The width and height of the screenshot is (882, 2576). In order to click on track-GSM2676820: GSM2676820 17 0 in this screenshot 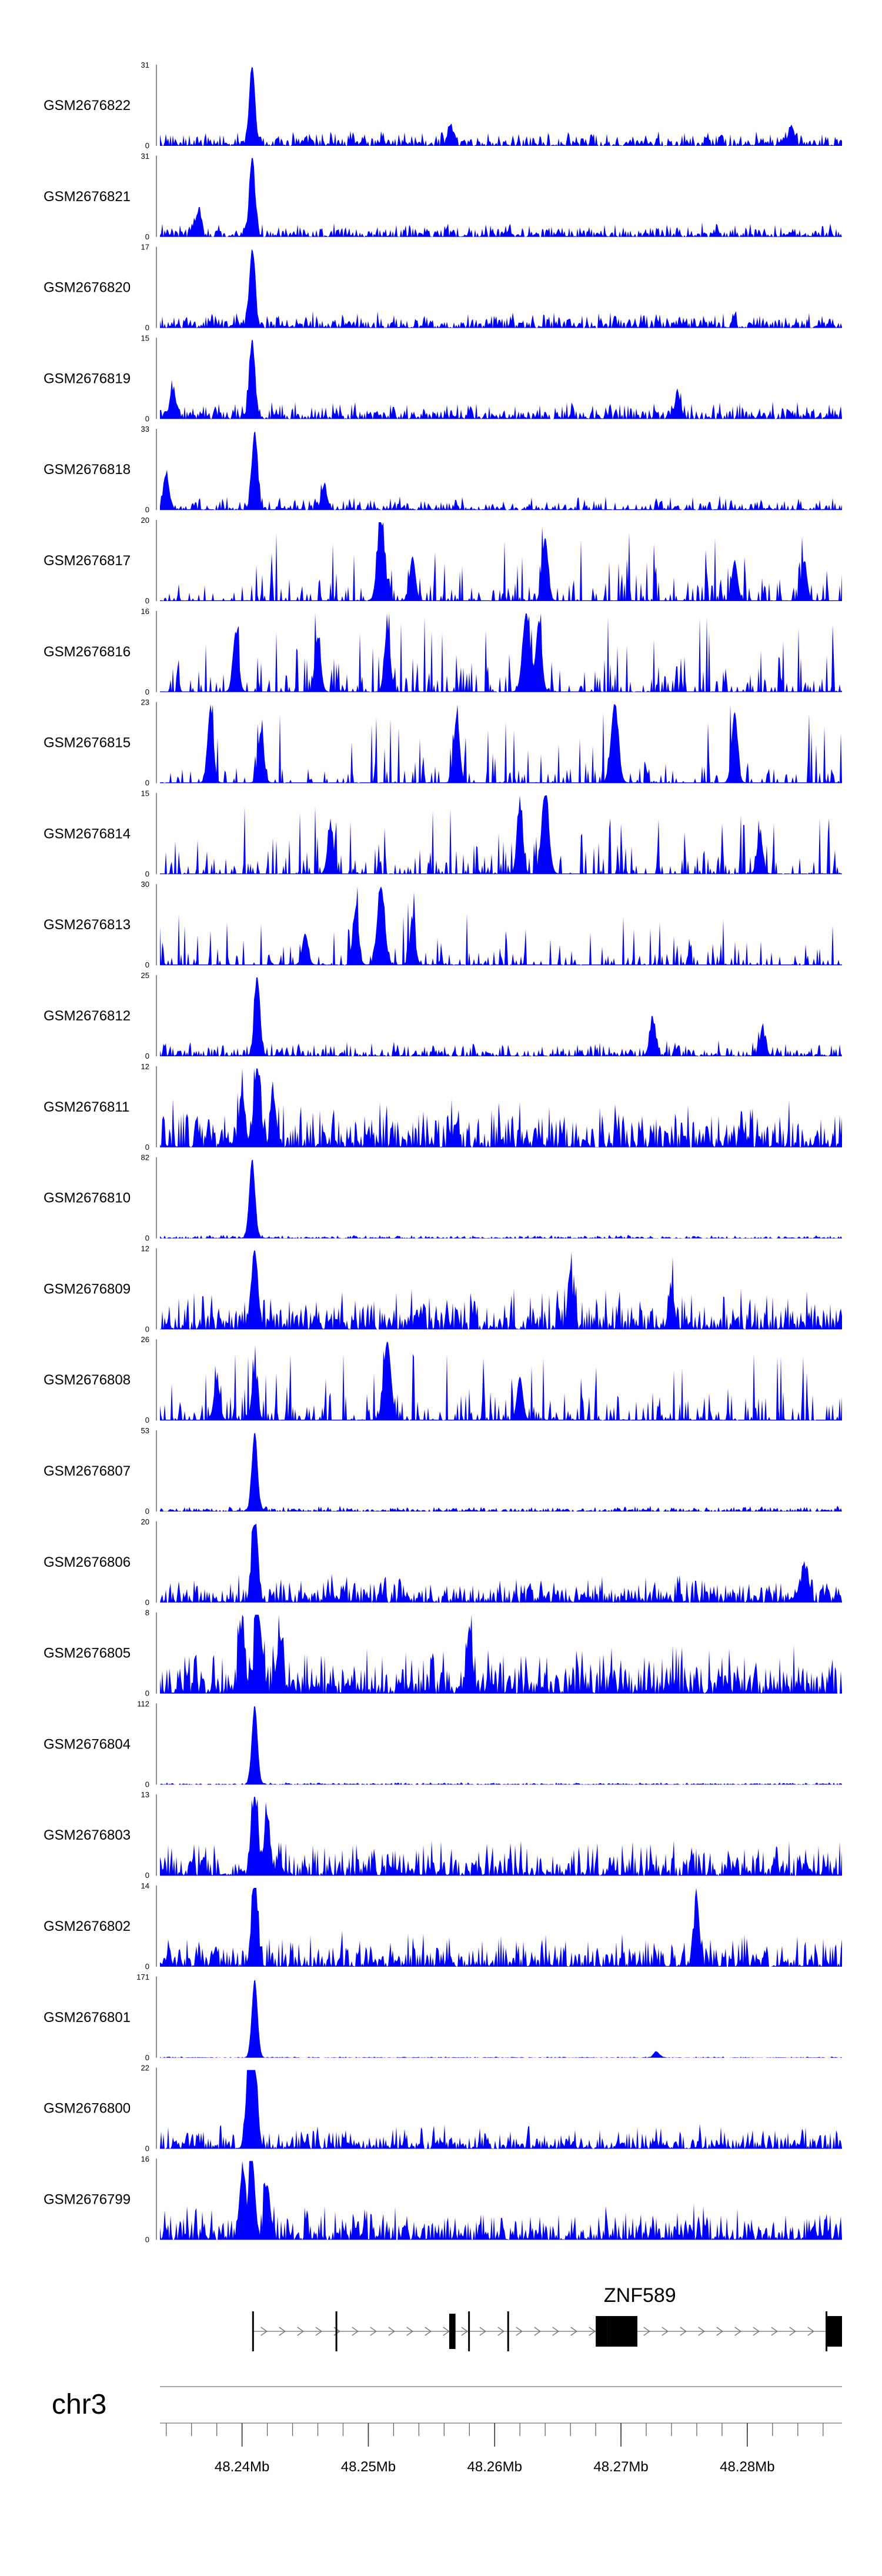, I will do `click(443, 287)`.